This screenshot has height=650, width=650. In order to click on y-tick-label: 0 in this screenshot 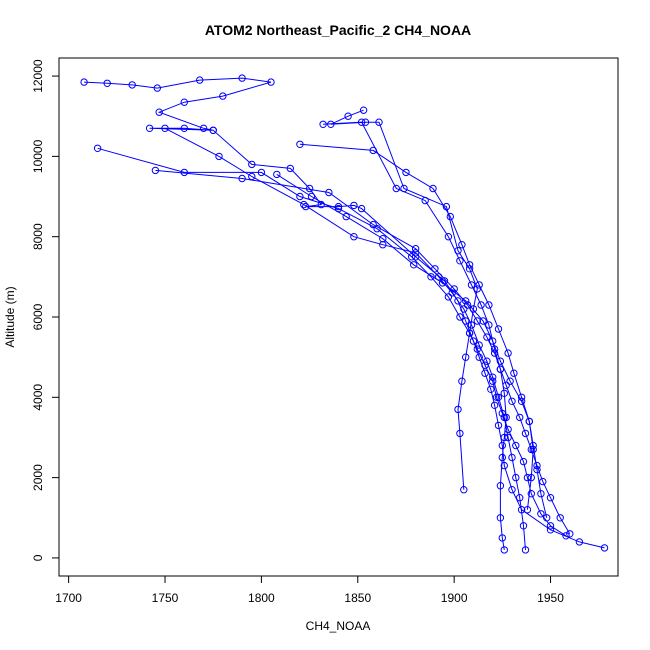, I will do `click(38, 557)`.